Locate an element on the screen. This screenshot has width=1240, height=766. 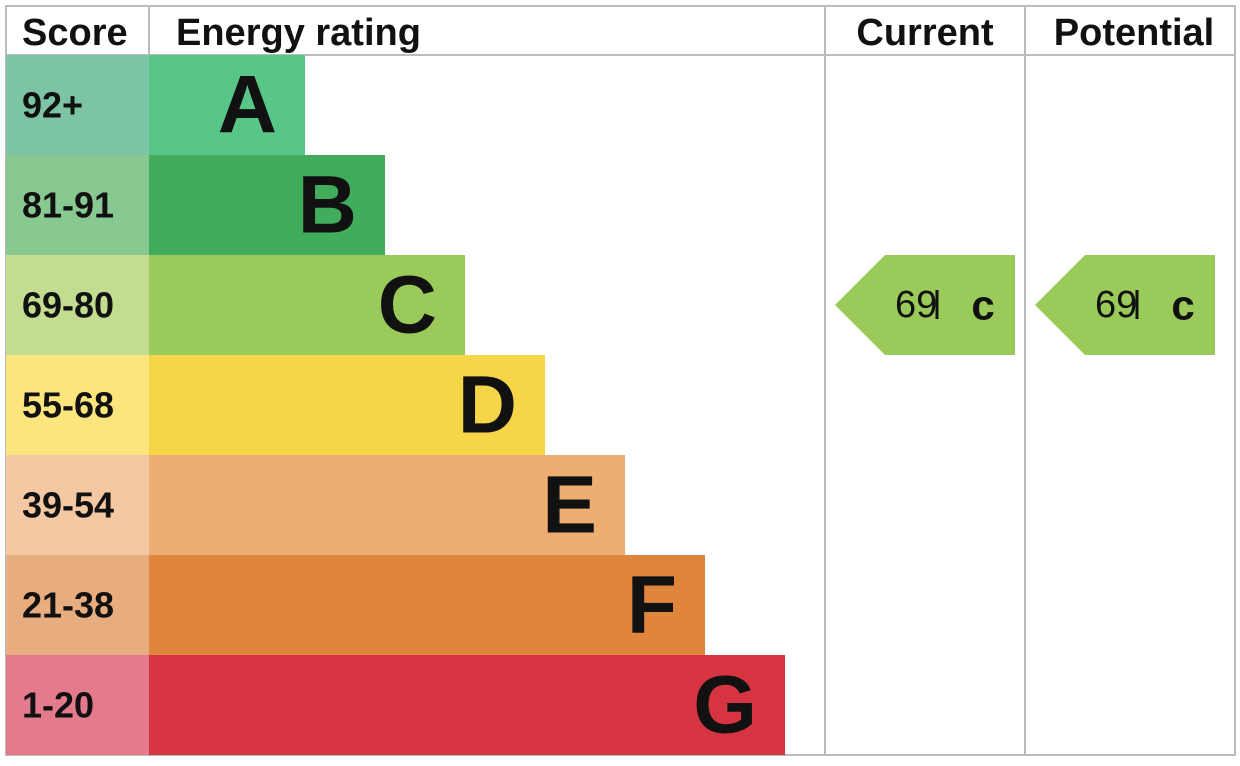
score-label: 69-80 is located at coordinates (68, 305).